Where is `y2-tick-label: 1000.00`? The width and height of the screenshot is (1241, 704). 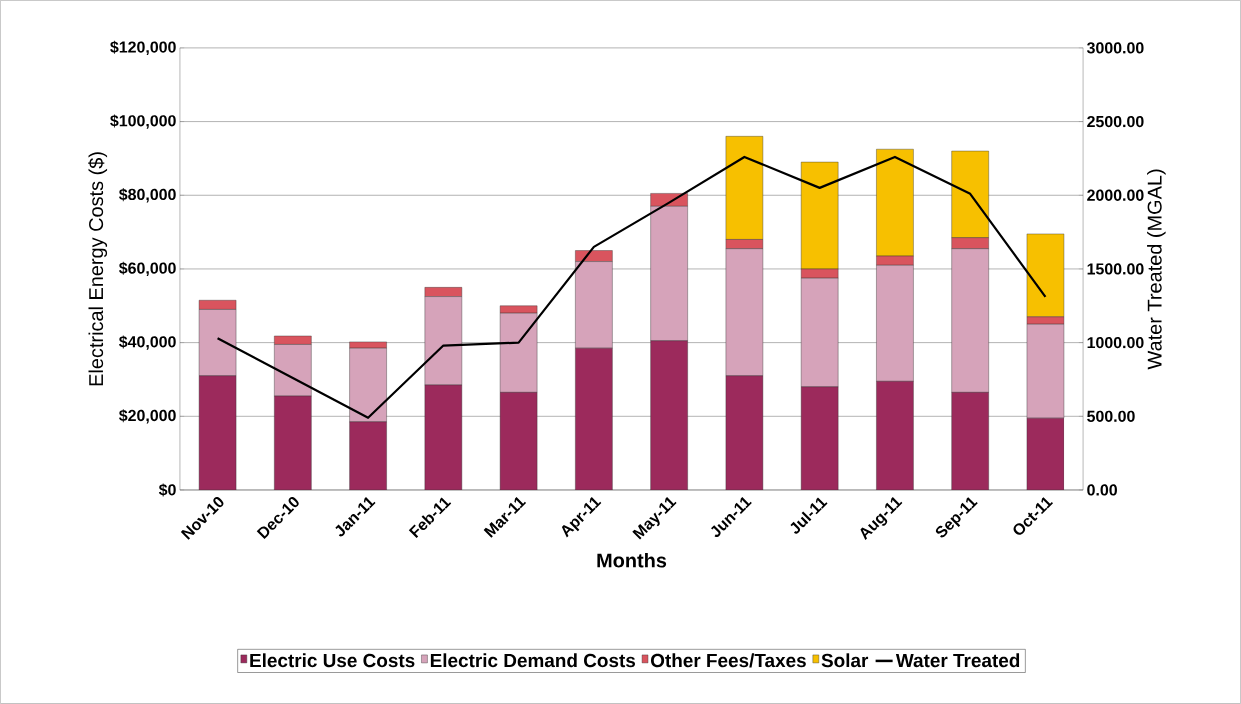 y2-tick-label: 1000.00 is located at coordinates (1115, 343).